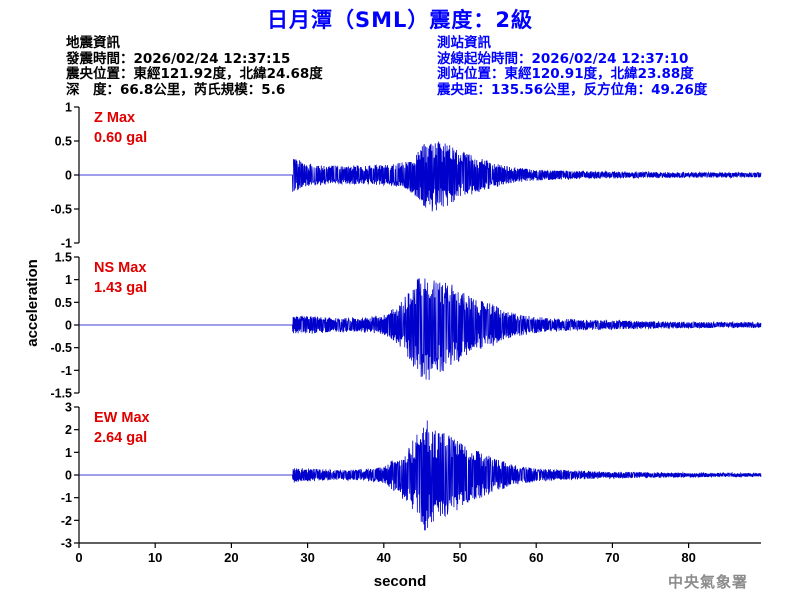 This screenshot has height=600, width=800. Describe the element at coordinates (66, 521) in the screenshot. I see `y-tick-label: -2` at that location.